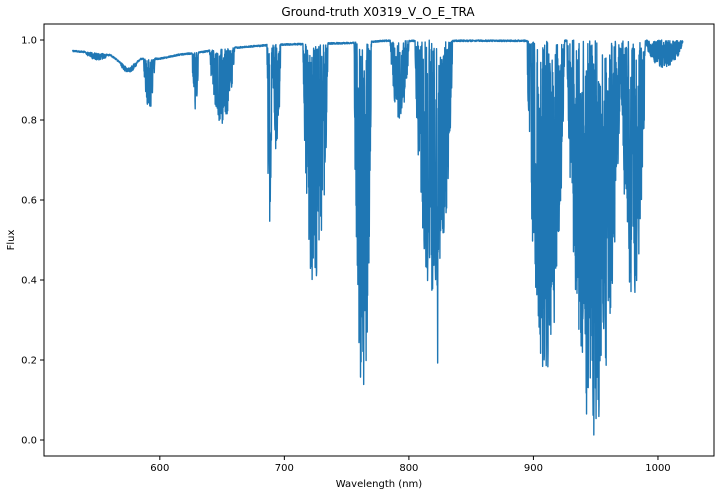  I want to click on y-axis-label: Flux, so click(11, 240).